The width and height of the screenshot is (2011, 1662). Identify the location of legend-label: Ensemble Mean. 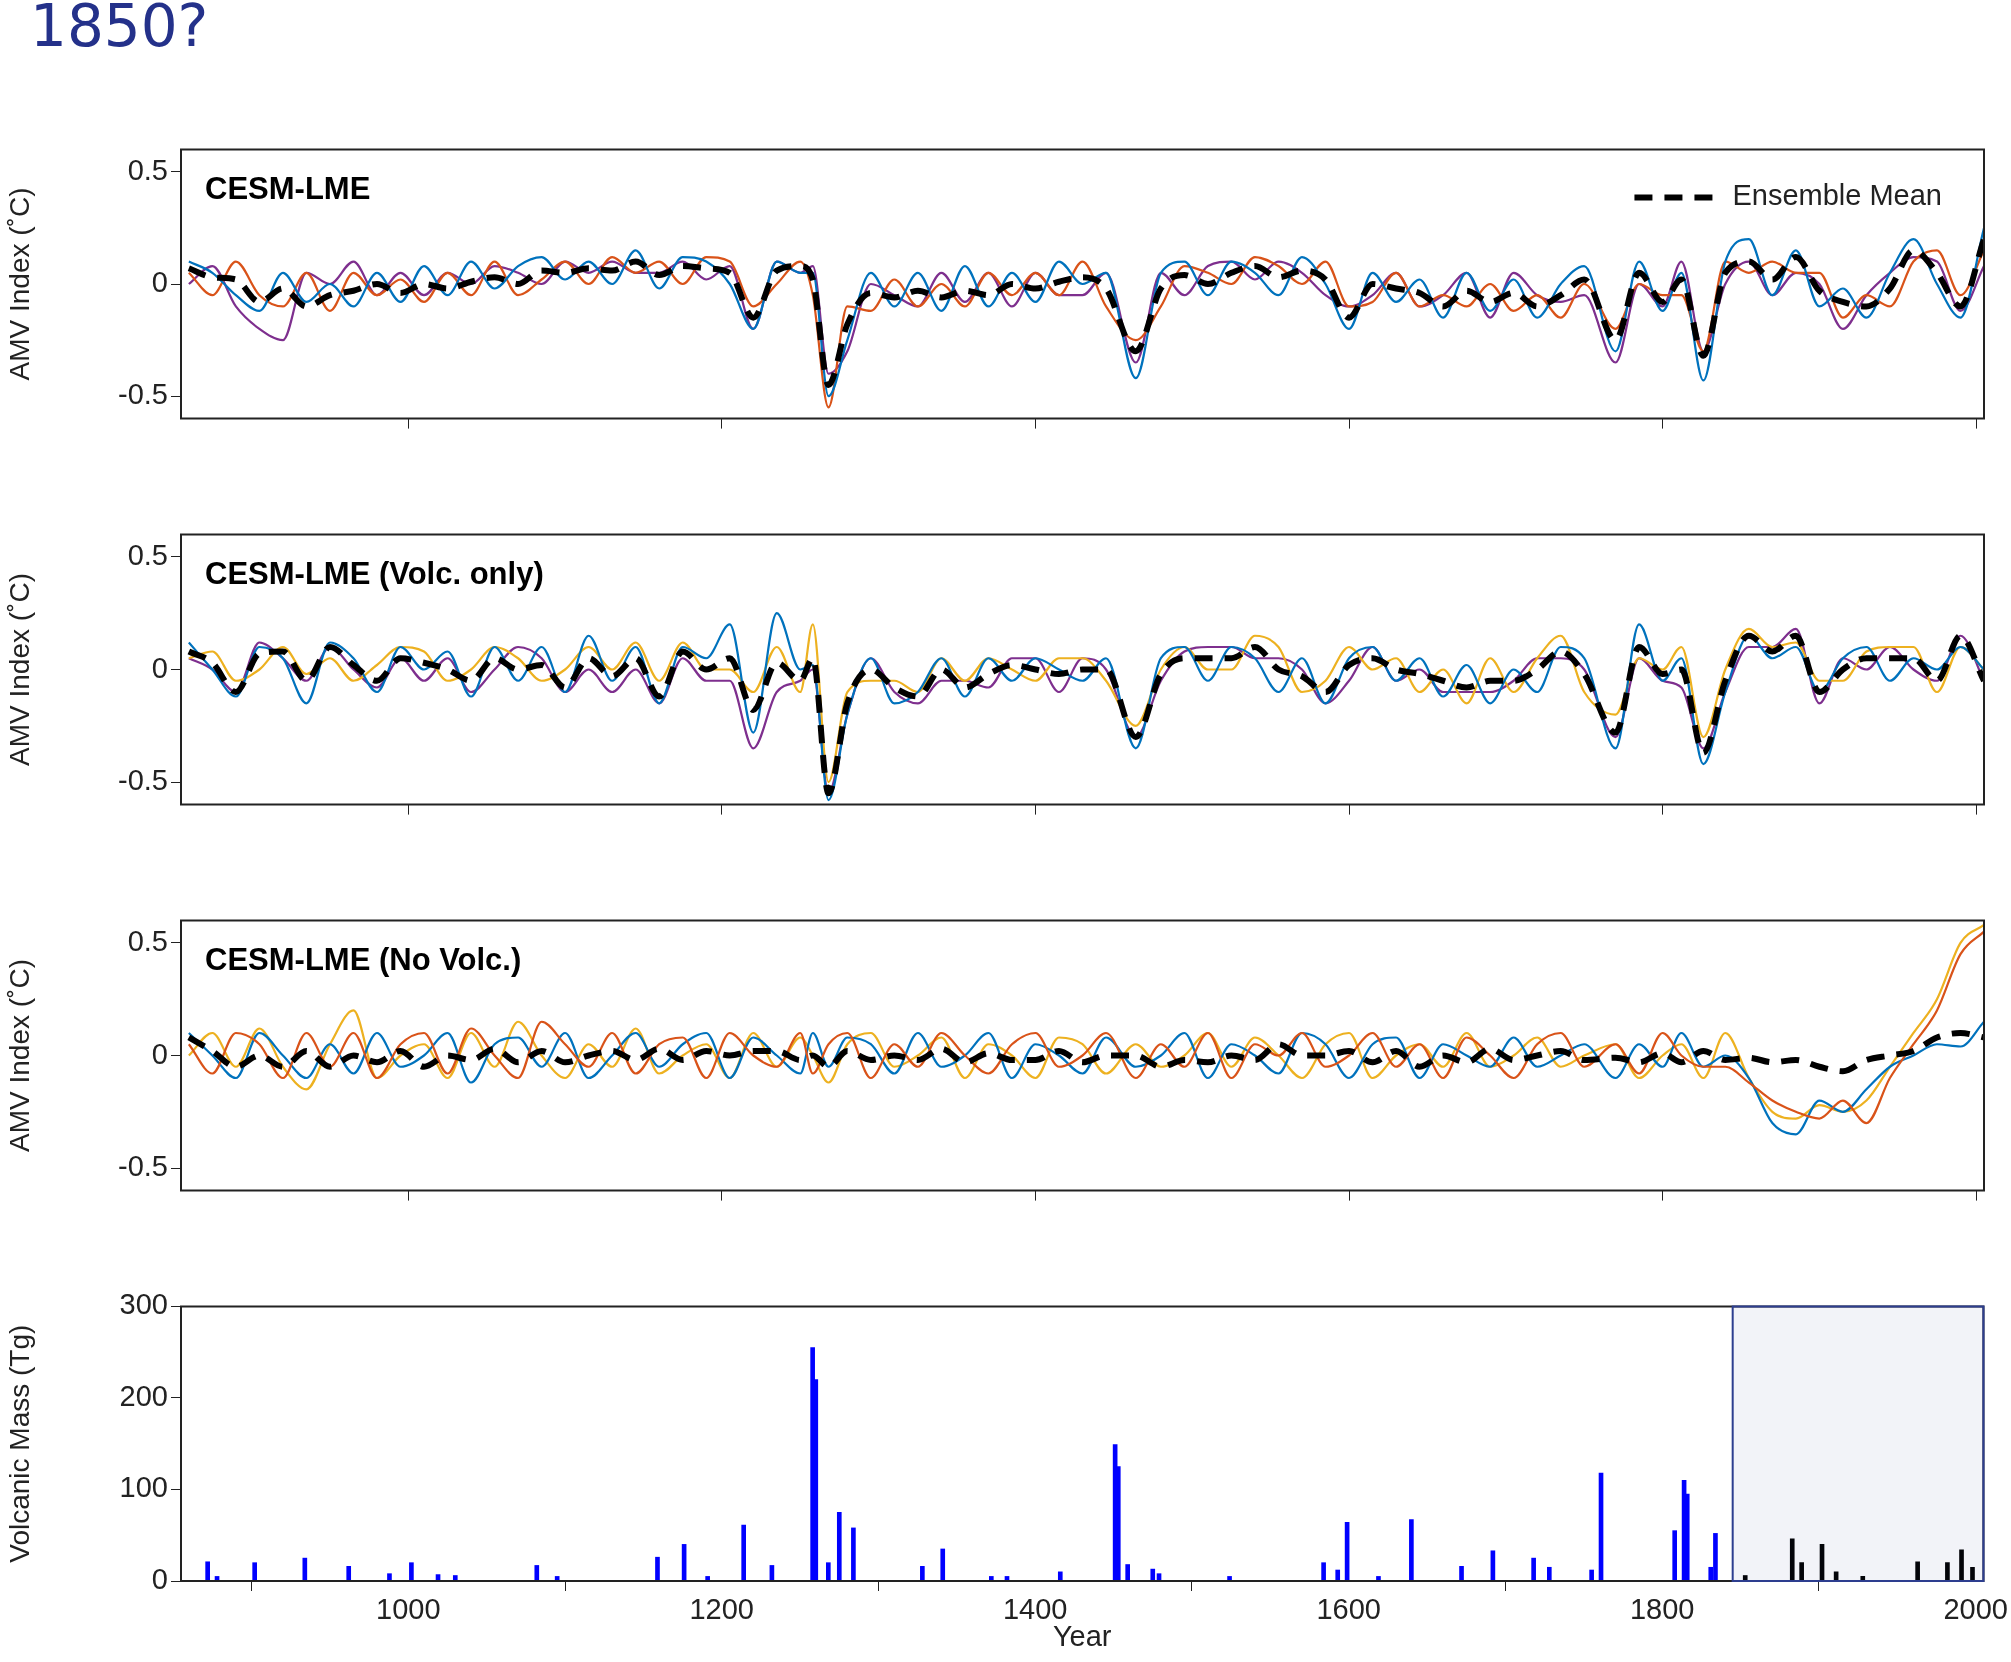
(1837, 195).